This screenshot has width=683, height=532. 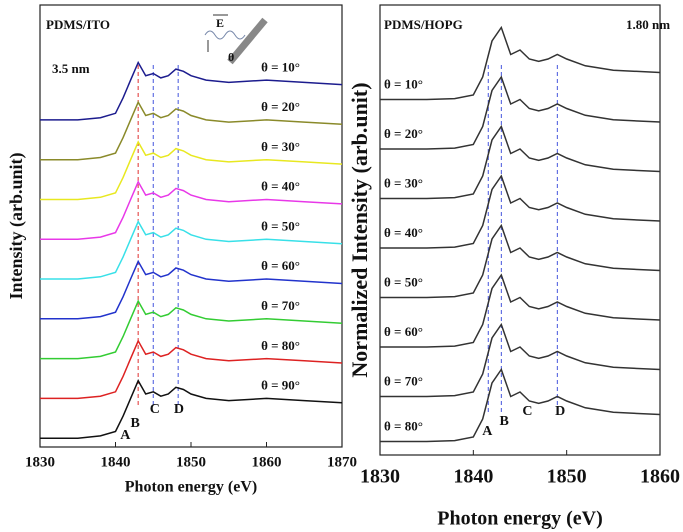 What do you see at coordinates (16, 225) in the screenshot?
I see `y-axis-label: Intensity (arb.unit)` at bounding box center [16, 225].